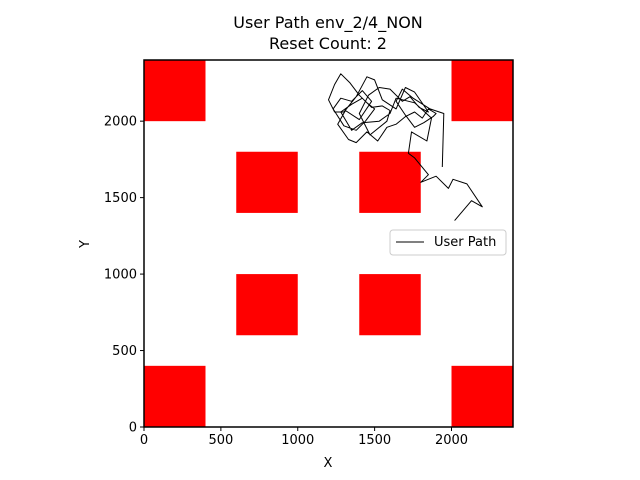 This screenshot has width=640, height=480. Describe the element at coordinates (220, 440) in the screenshot. I see `x-tick-label: 500` at that location.